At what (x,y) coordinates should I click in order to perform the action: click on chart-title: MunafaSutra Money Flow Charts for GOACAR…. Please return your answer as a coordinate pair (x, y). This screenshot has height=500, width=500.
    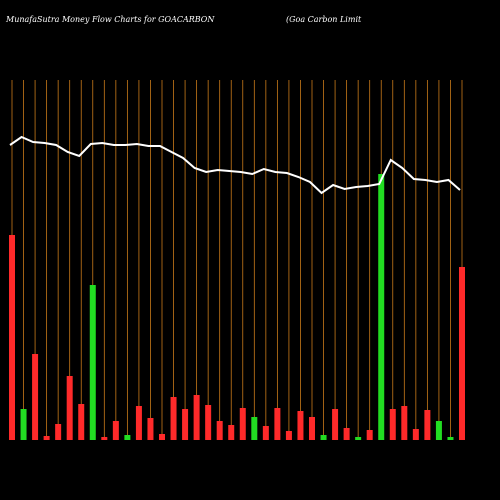
    Looking at the image, I should click on (110, 19).